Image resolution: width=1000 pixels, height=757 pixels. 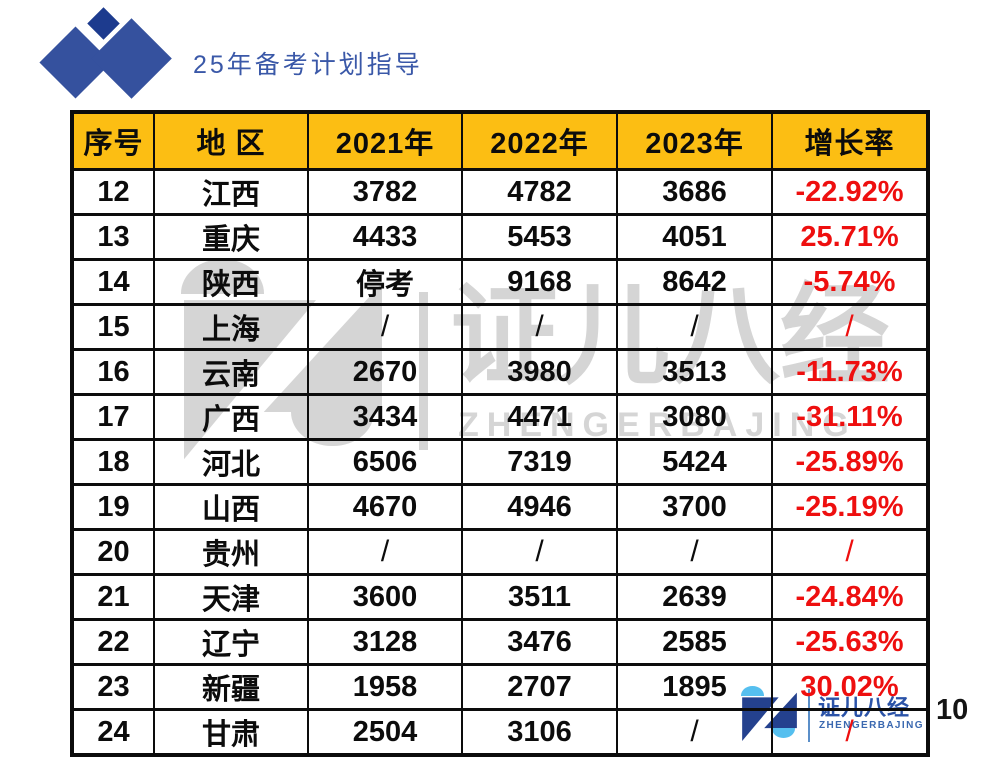 I want to click on cell-y2023: 4051, so click(x=694, y=237).